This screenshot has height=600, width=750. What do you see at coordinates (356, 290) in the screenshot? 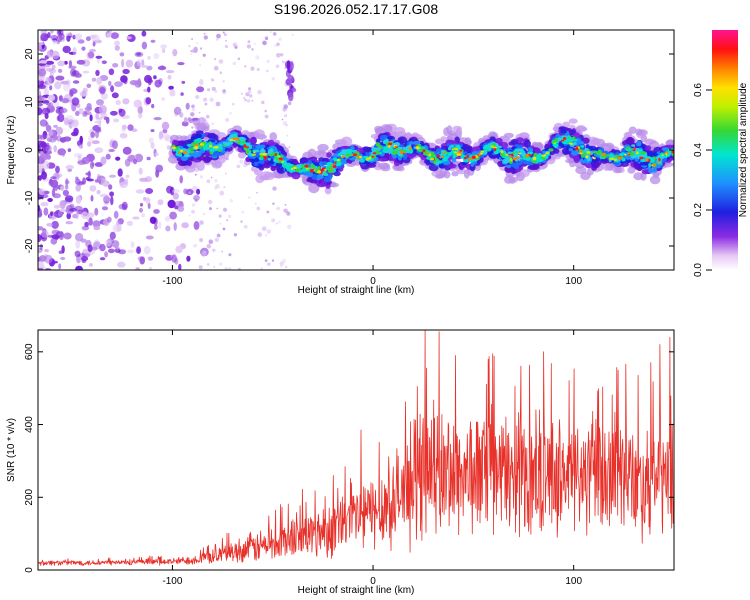
I see `spectrogram-x-label: Height of straight line (km)` at bounding box center [356, 290].